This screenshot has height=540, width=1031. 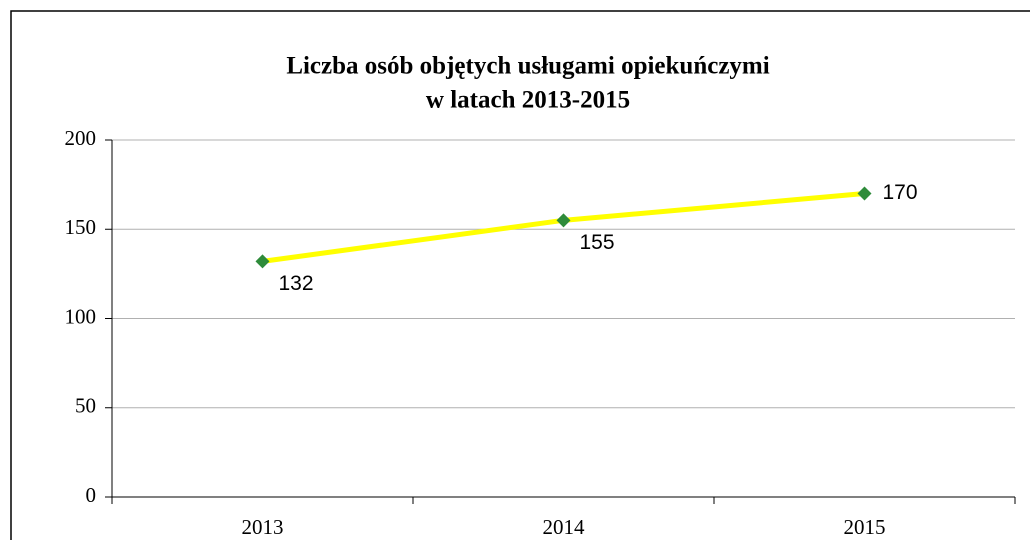 What do you see at coordinates (81, 316) in the screenshot?
I see `y-tick-label: 100` at bounding box center [81, 316].